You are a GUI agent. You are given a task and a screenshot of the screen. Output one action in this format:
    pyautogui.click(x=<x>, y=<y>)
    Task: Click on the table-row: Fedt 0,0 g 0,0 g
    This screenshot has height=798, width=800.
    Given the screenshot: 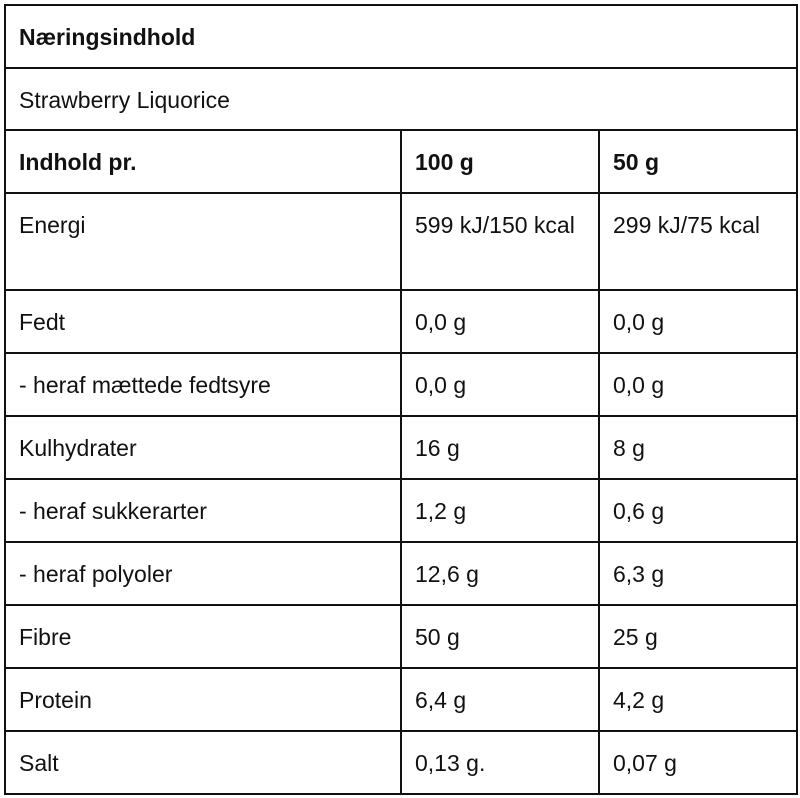 What is the action you would take?
    pyautogui.click(x=401, y=321)
    